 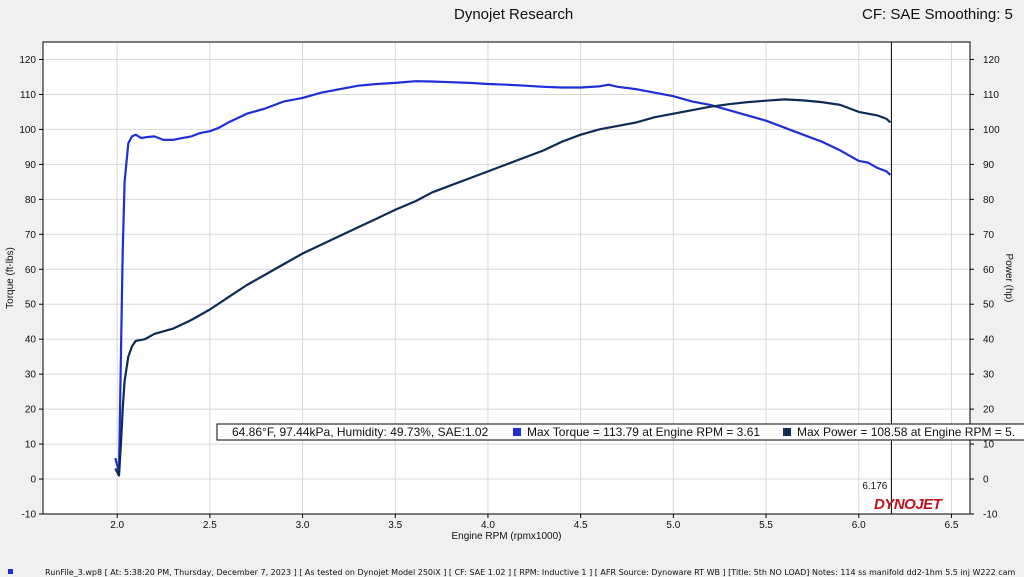 What do you see at coordinates (859, 525) in the screenshot?
I see `x-tick-label: 6.0` at bounding box center [859, 525].